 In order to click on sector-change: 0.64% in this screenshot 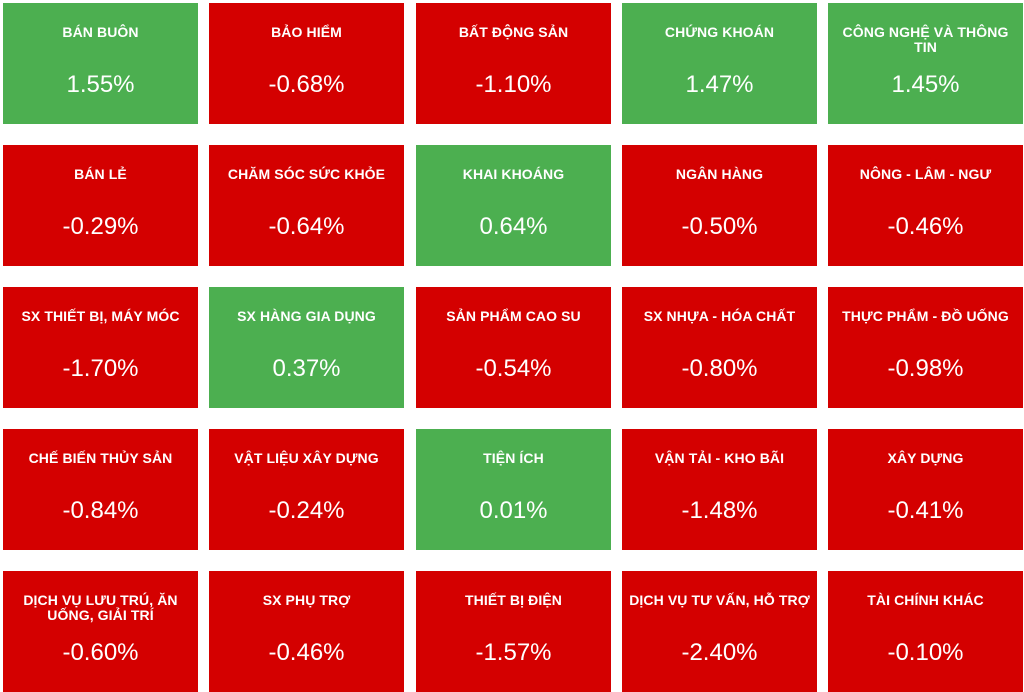, I will do `click(513, 226)`.